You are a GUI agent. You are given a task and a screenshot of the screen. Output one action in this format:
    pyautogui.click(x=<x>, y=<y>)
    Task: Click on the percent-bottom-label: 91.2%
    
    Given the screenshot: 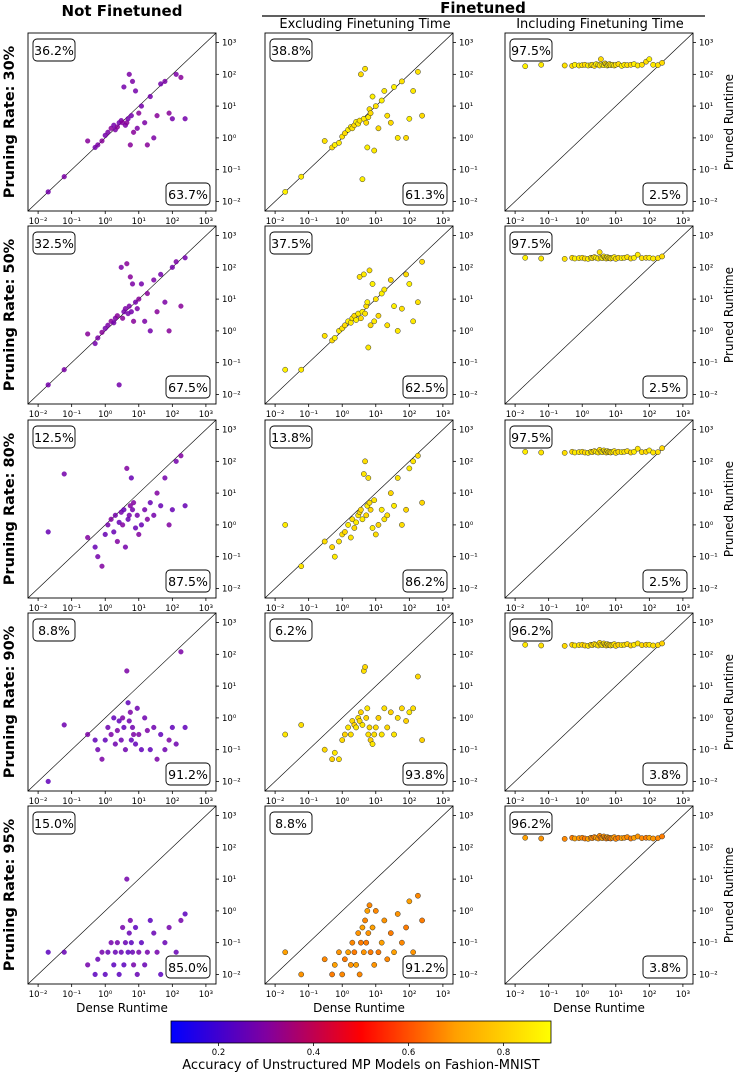 What is the action you would take?
    pyautogui.click(x=425, y=967)
    